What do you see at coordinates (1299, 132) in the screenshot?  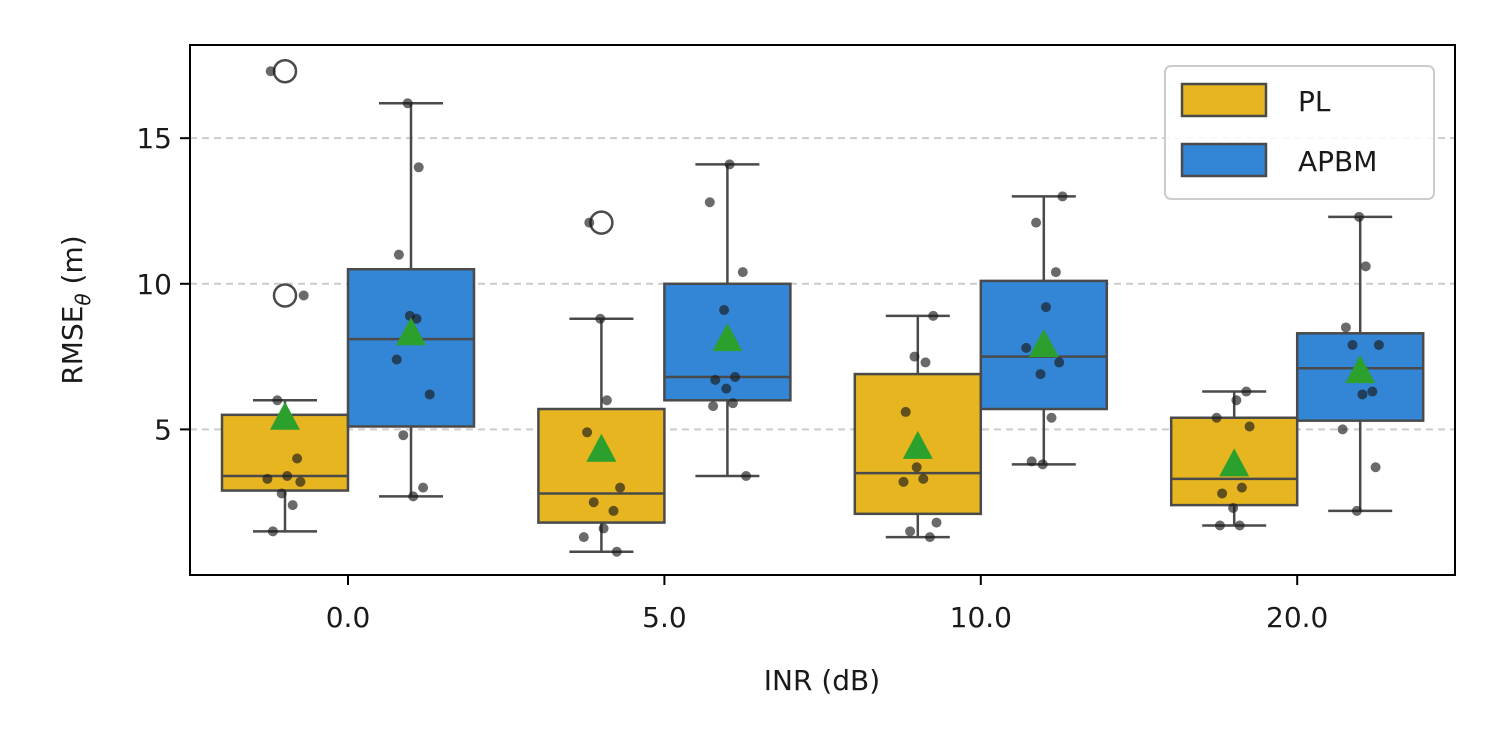 I see `legend: PL APBM` at bounding box center [1299, 132].